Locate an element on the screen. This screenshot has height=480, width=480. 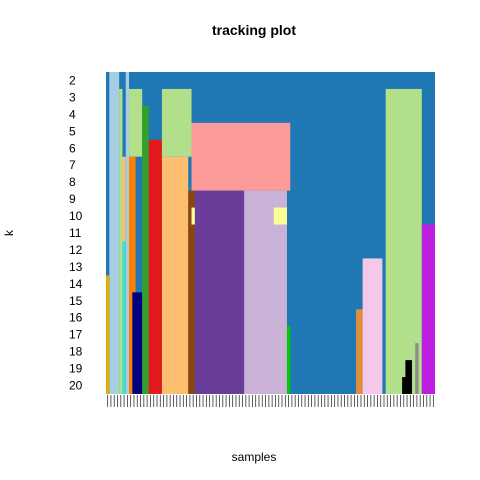
y-tick-label: 5 is located at coordinates (72, 131).